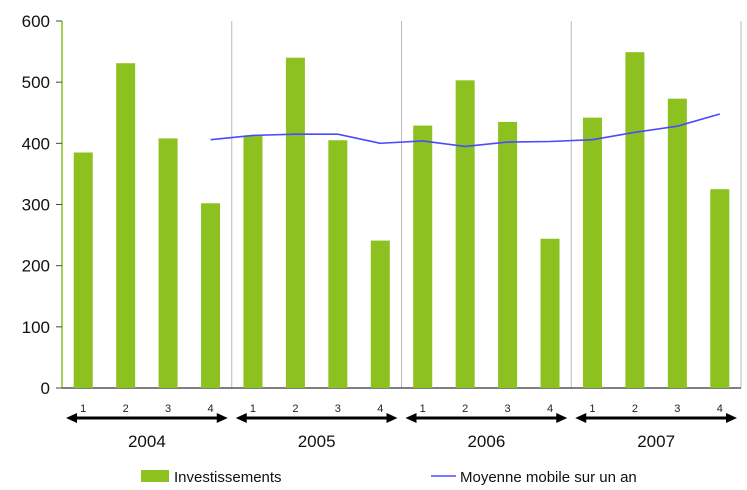  I want to click on x-axis-labels: 1 2 3 4 1 2 3 4 1 2 3 4 1 2 3 4 2004 2005 2006 2007, so click(401, 427).